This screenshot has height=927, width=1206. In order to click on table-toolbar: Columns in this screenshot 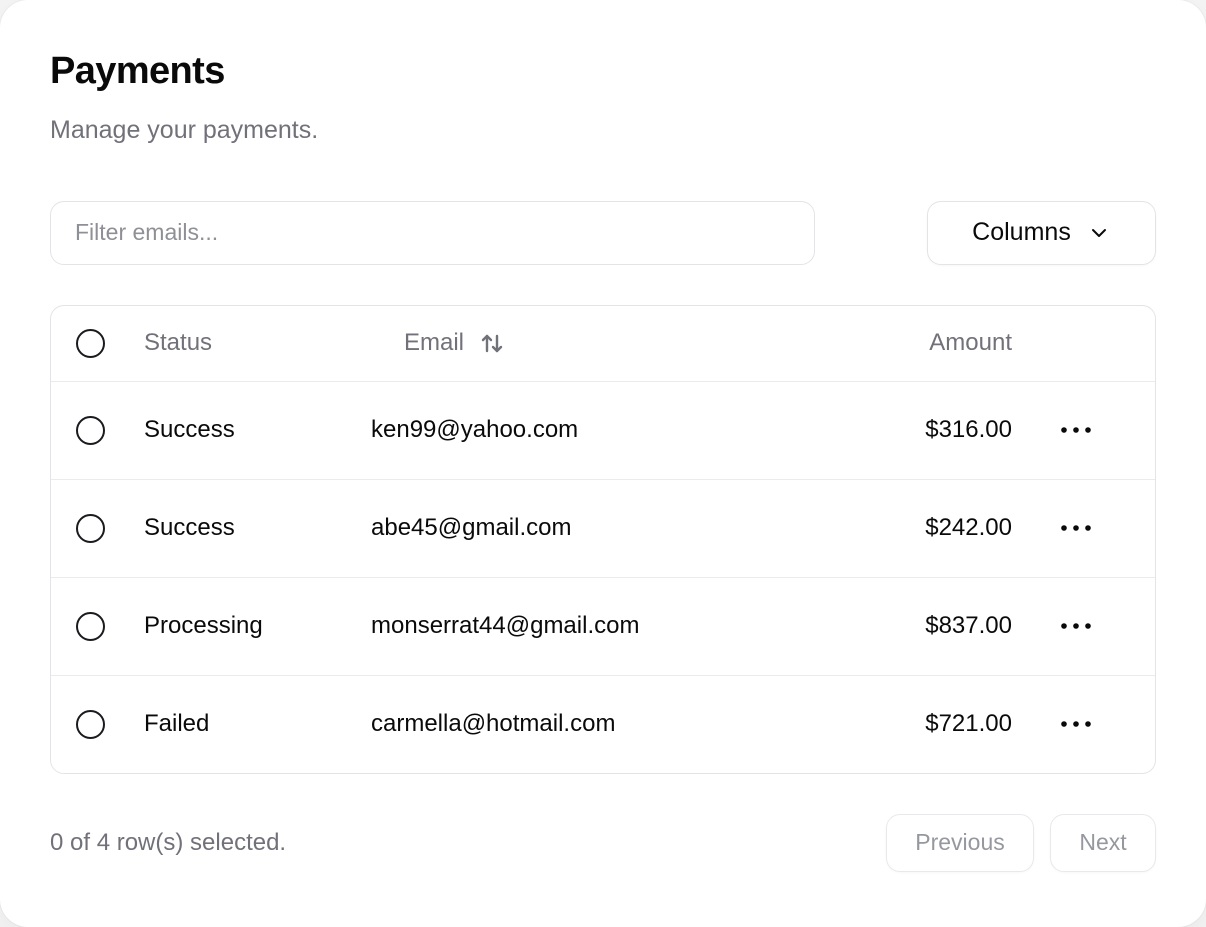, I will do `click(603, 232)`.